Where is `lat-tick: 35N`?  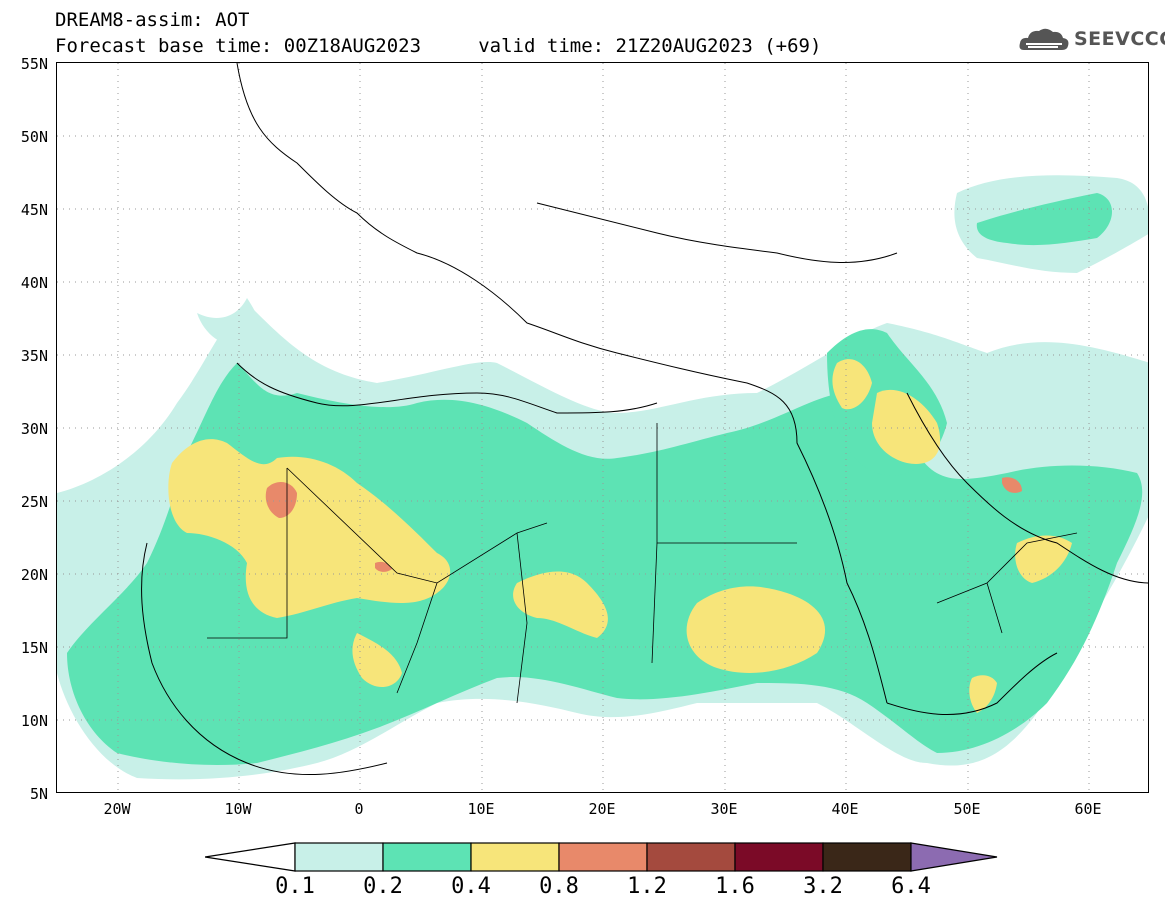 lat-tick: 35N is located at coordinates (34, 356).